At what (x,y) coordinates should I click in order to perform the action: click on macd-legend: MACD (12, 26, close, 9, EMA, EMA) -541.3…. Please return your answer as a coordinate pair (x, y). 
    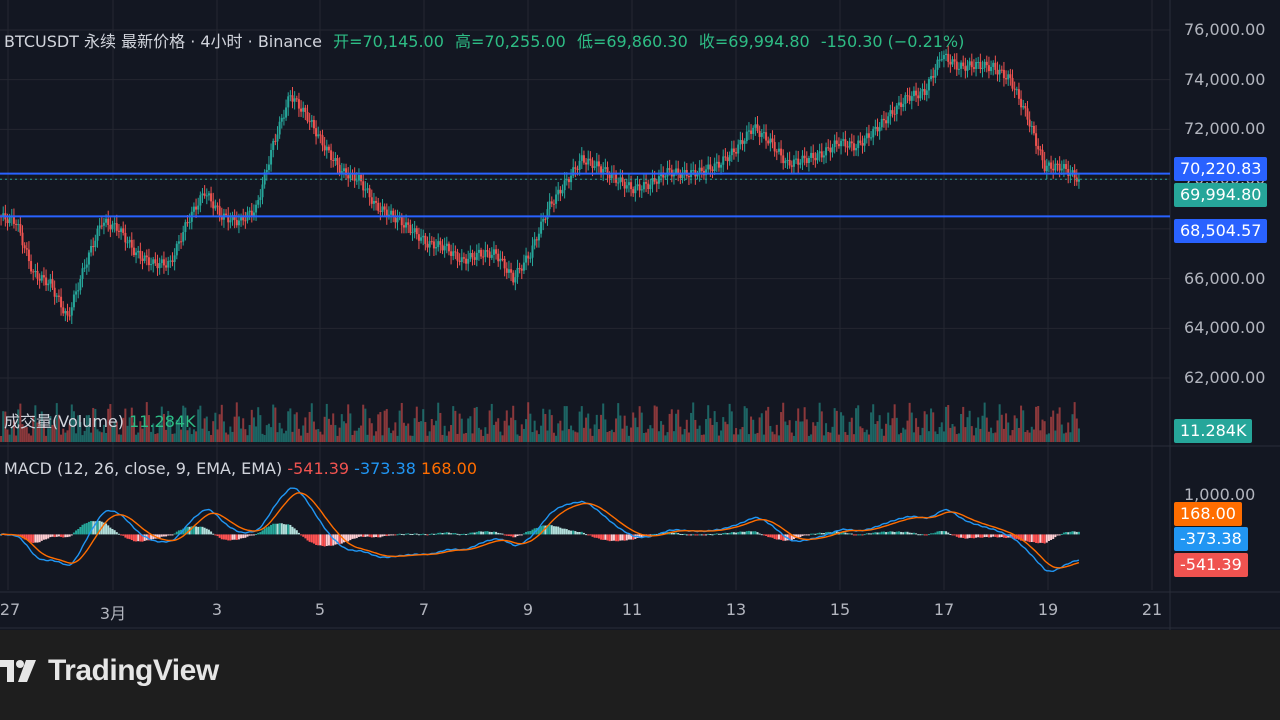
    Looking at the image, I should click on (240, 468).